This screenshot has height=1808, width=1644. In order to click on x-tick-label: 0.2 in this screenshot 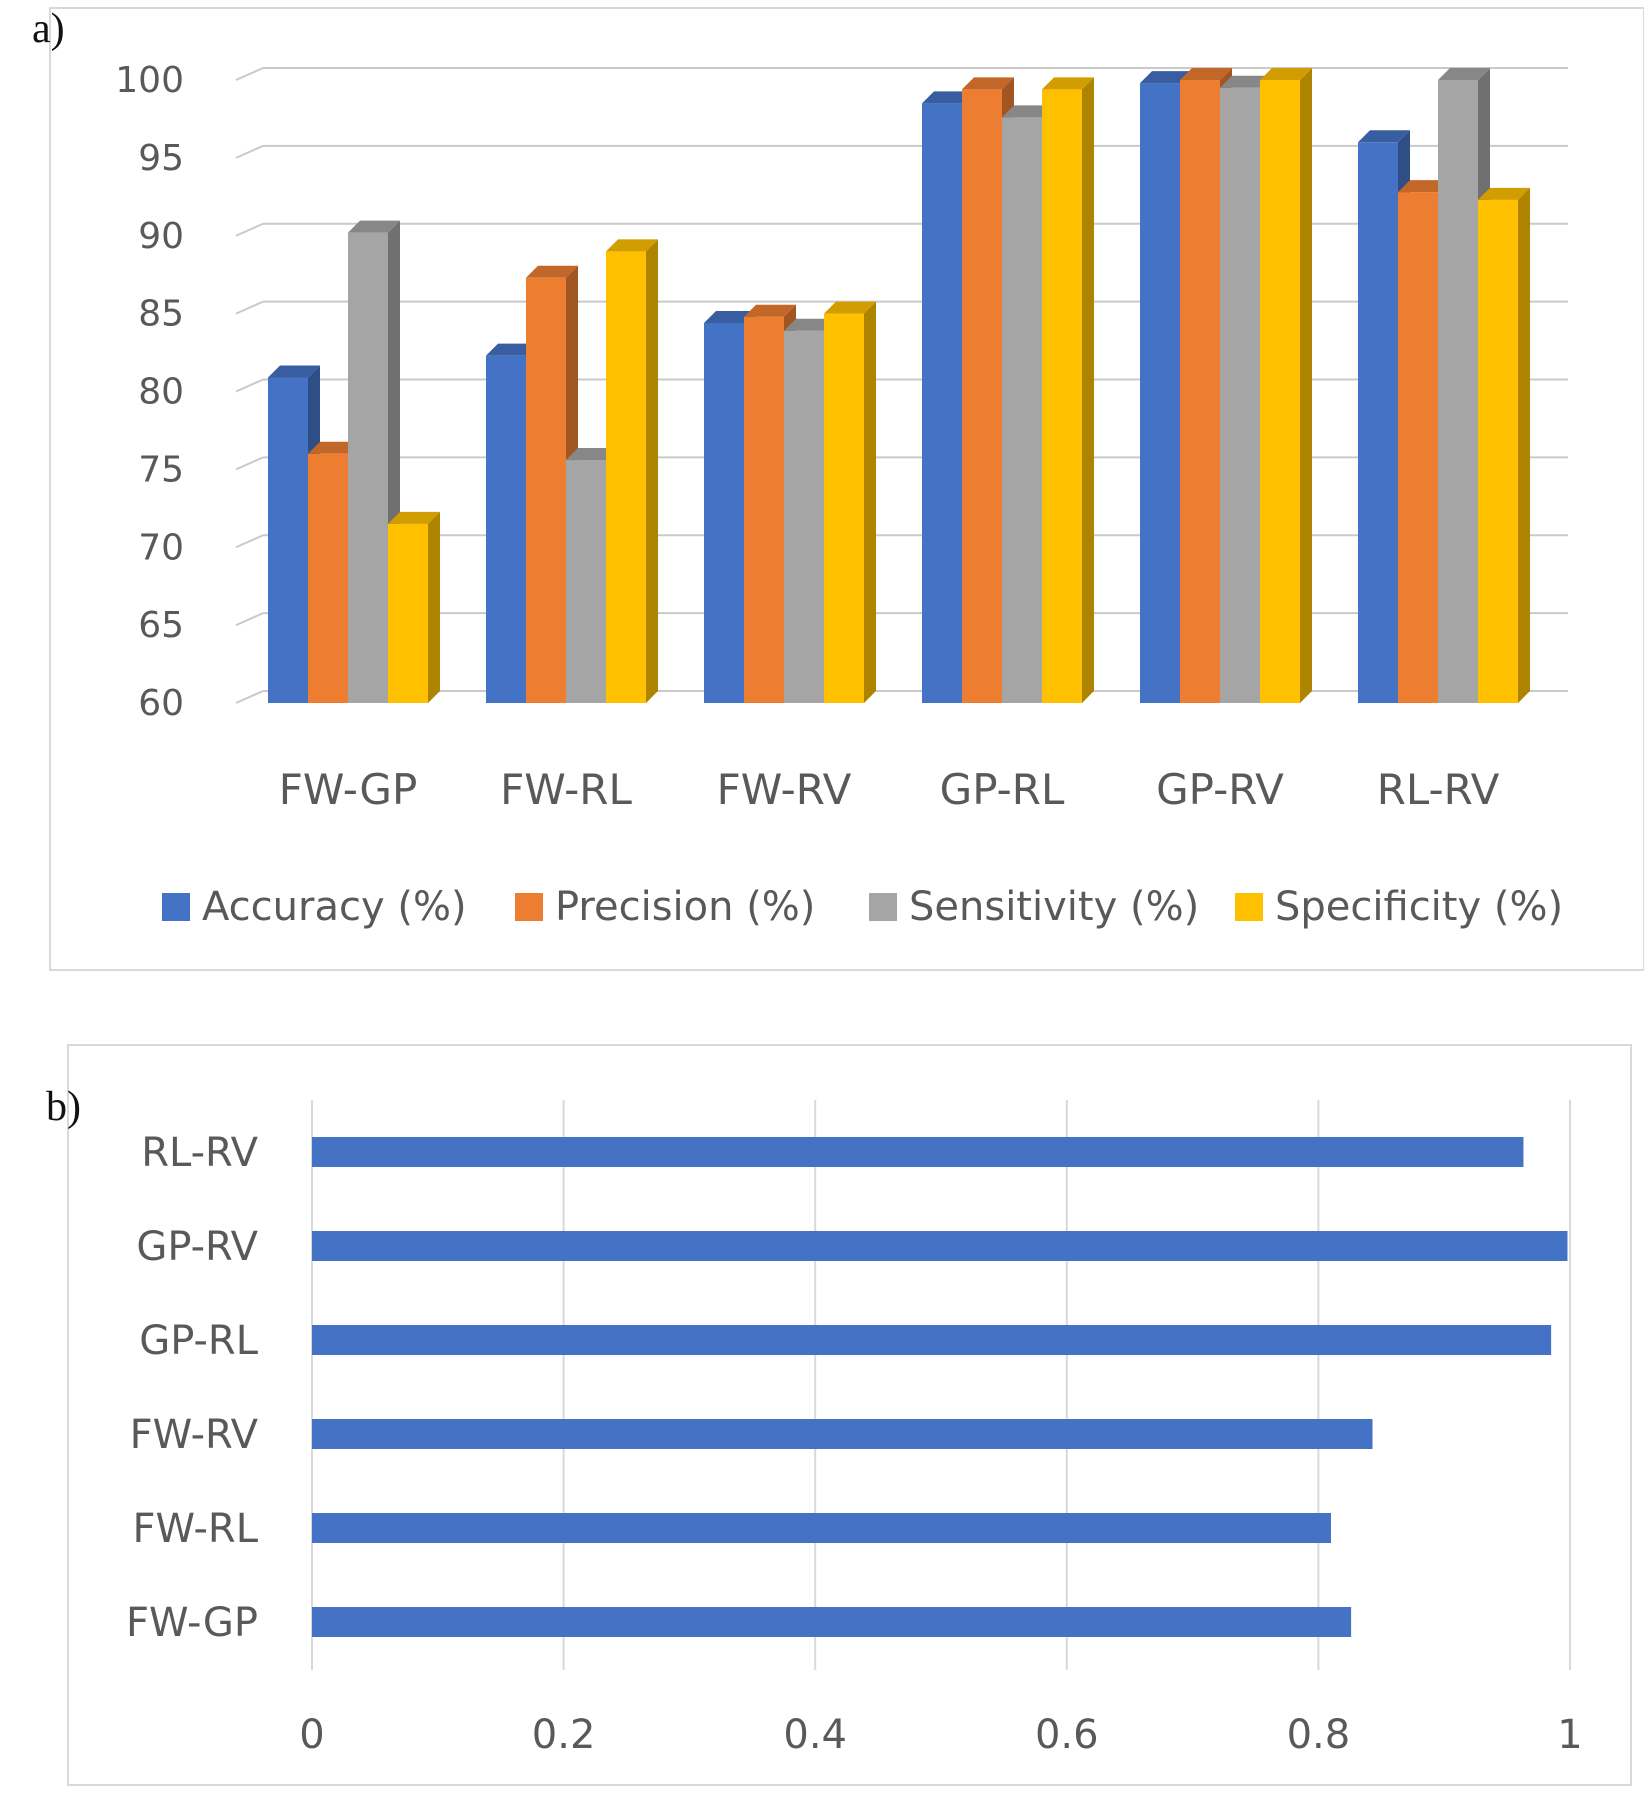, I will do `click(564, 1735)`.